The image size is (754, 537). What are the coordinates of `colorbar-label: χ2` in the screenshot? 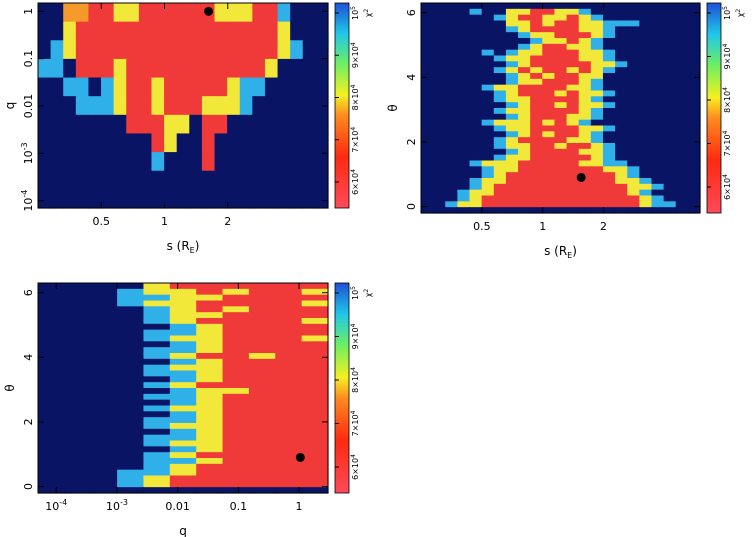 It's located at (740, 13).